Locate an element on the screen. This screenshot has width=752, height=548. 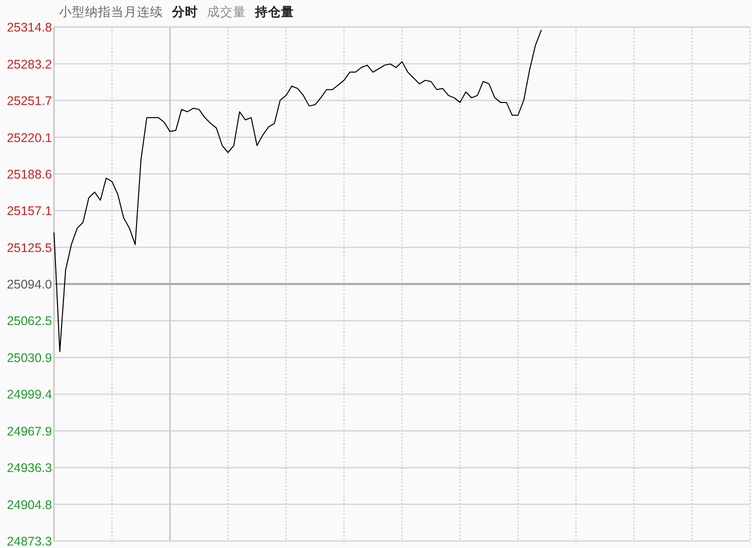
y-tick-label: 25062.5 is located at coordinates (29, 321).